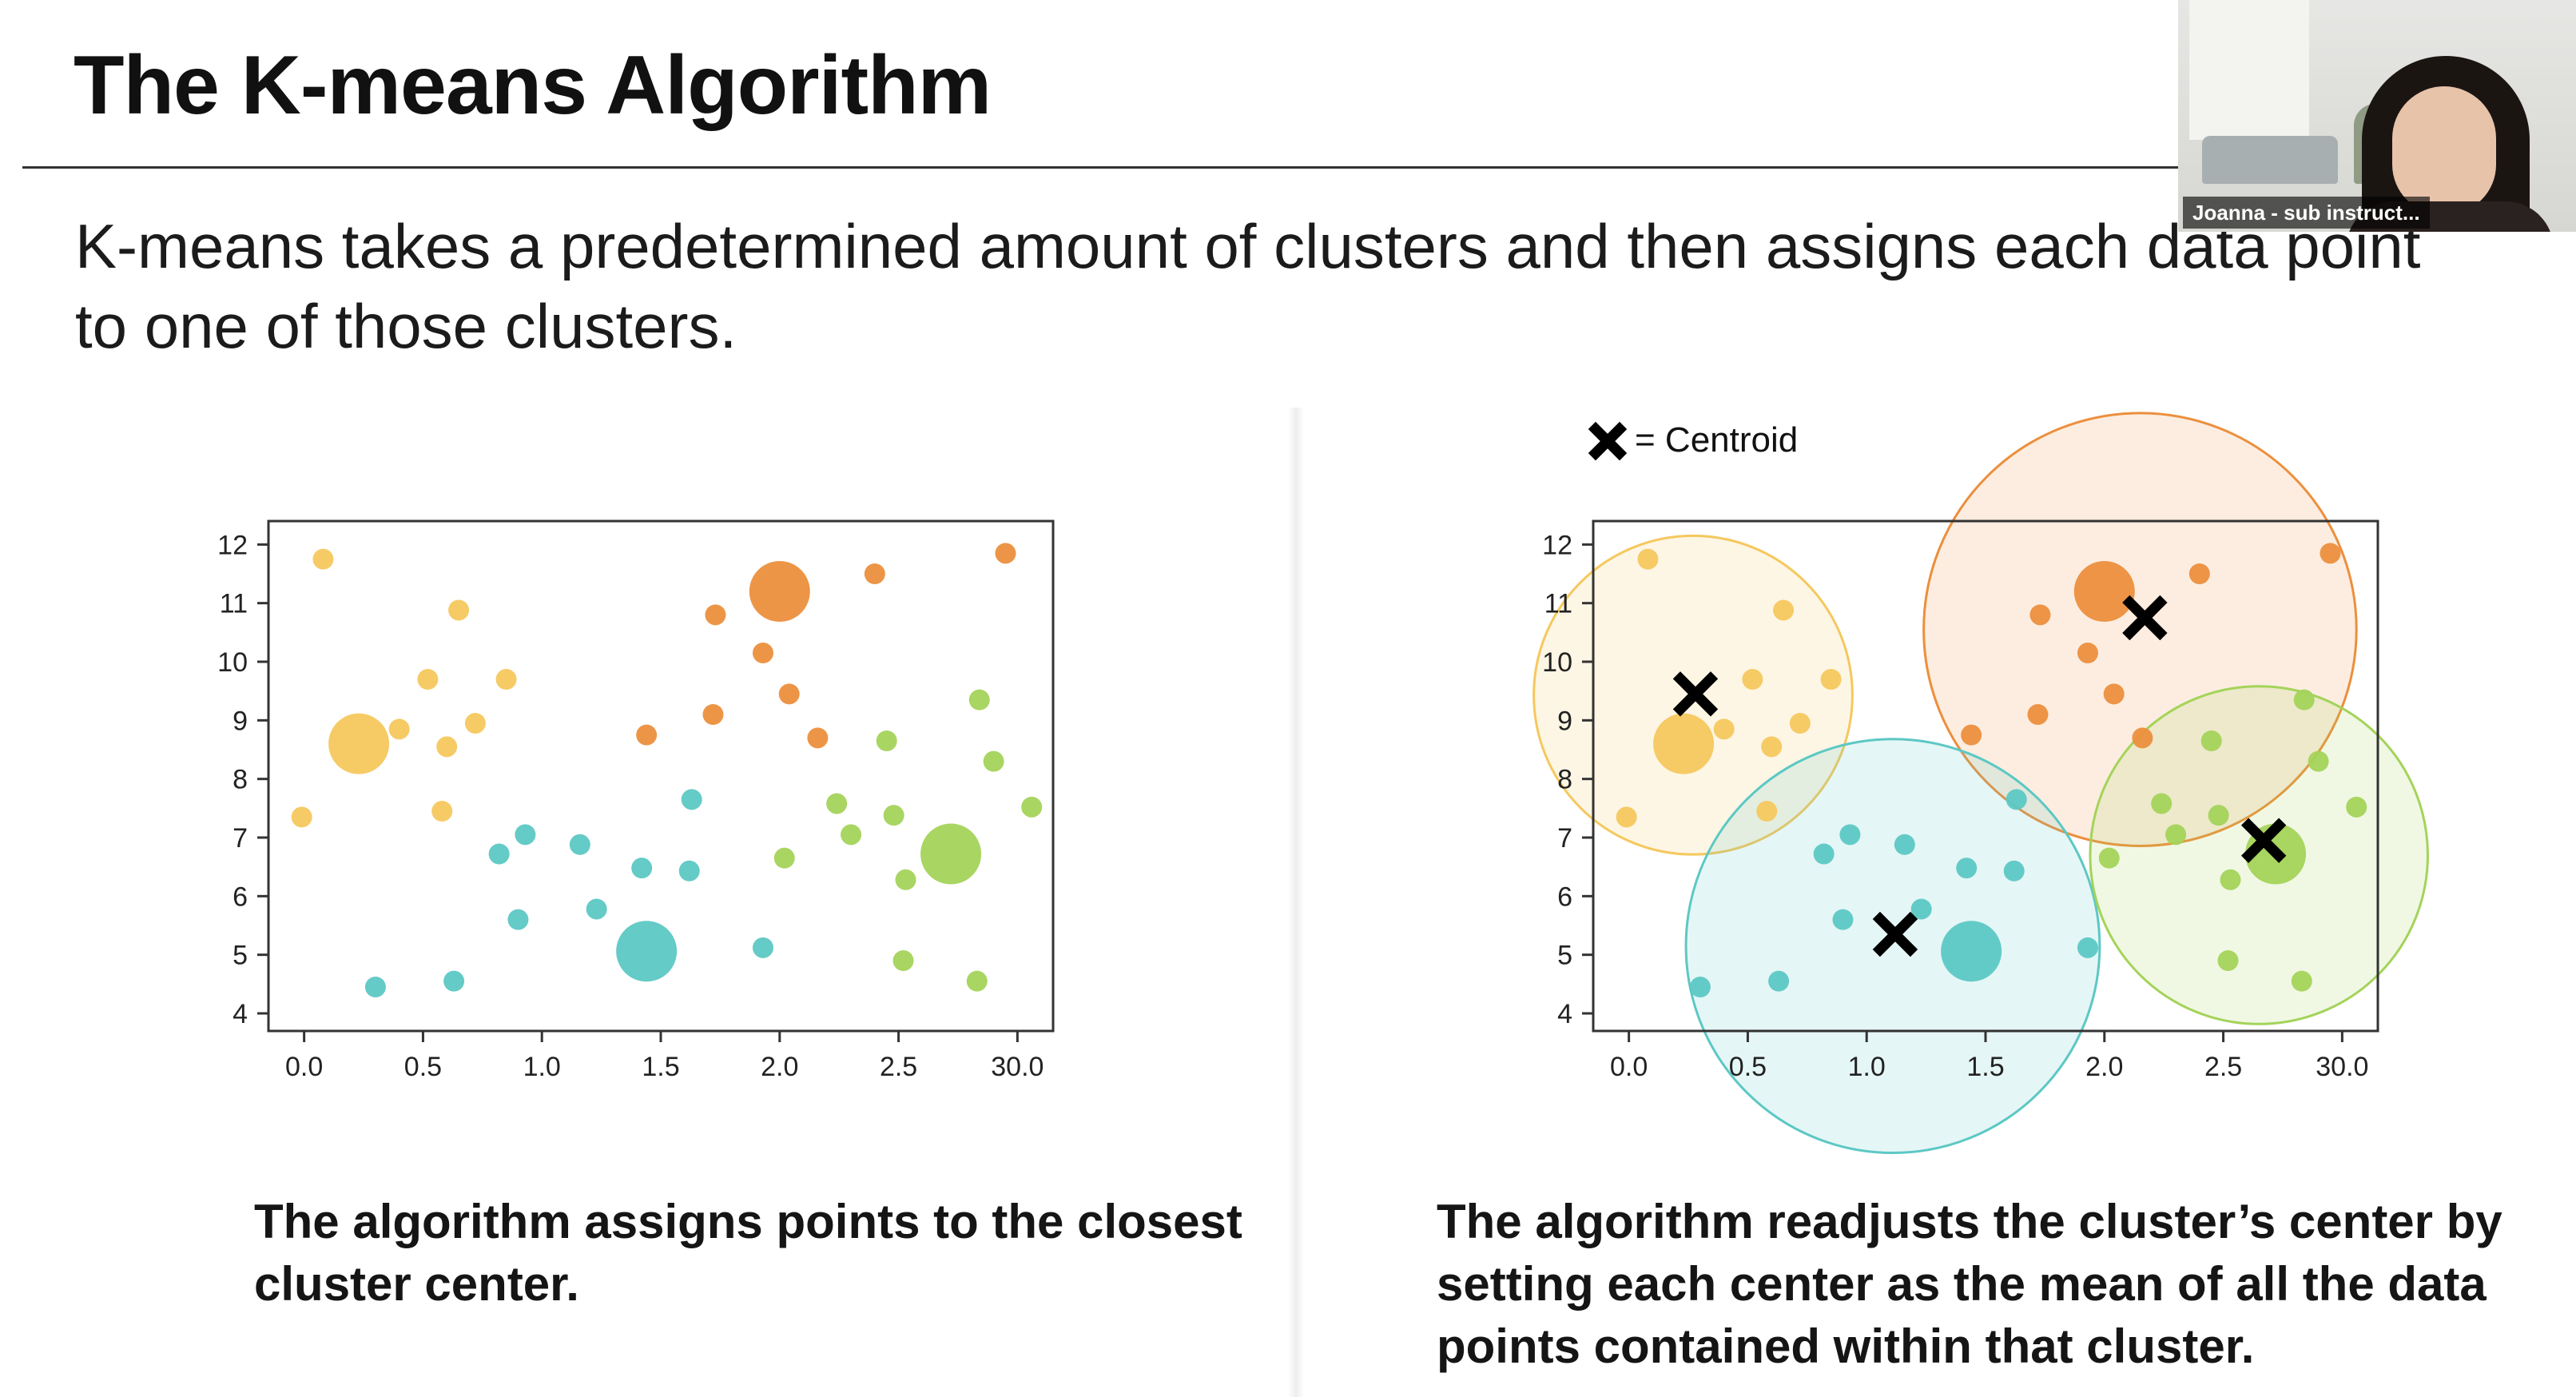 This screenshot has height=1397, width=2576. I want to click on y-tick-label: 4, so click(240, 1014).